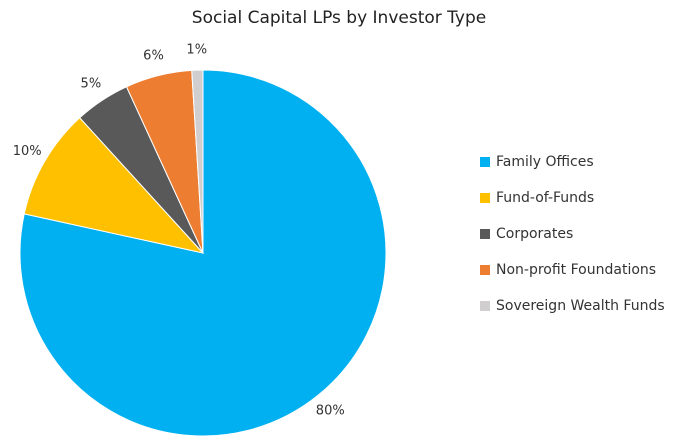  I want to click on data-label: 5%, so click(91, 83).